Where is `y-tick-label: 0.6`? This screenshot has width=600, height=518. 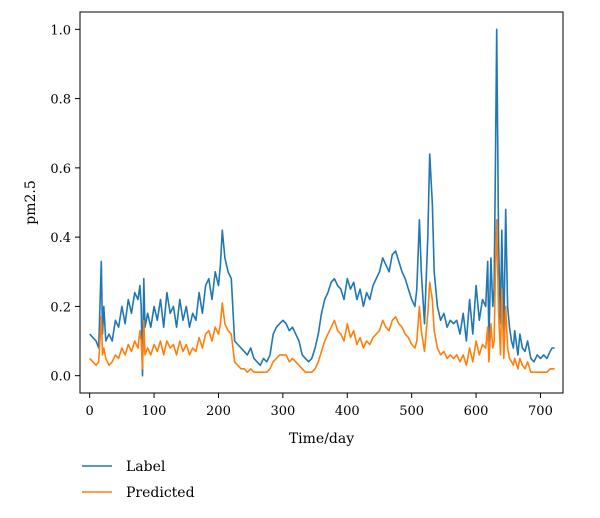
y-tick-label: 0.6 is located at coordinates (60, 169).